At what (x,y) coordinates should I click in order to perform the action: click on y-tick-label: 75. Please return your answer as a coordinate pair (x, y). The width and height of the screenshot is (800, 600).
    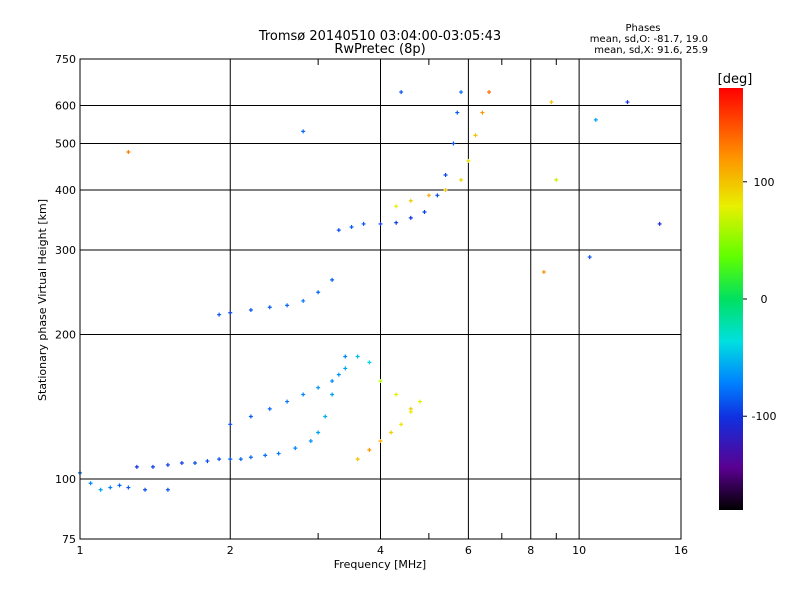
    Looking at the image, I should click on (69, 539).